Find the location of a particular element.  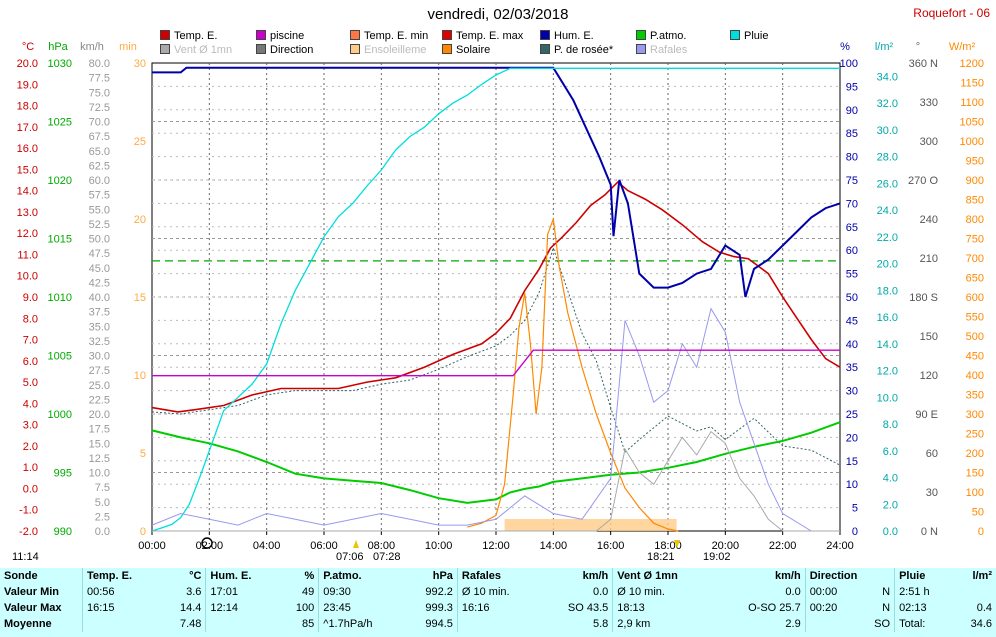

x-tick-label: 16:00 is located at coordinates (611, 546).